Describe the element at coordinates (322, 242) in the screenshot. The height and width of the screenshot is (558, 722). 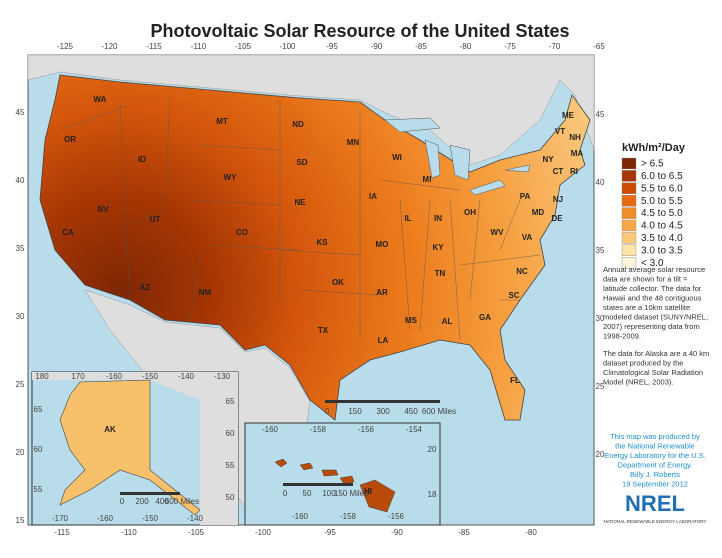
I see `state-label: KS` at that location.